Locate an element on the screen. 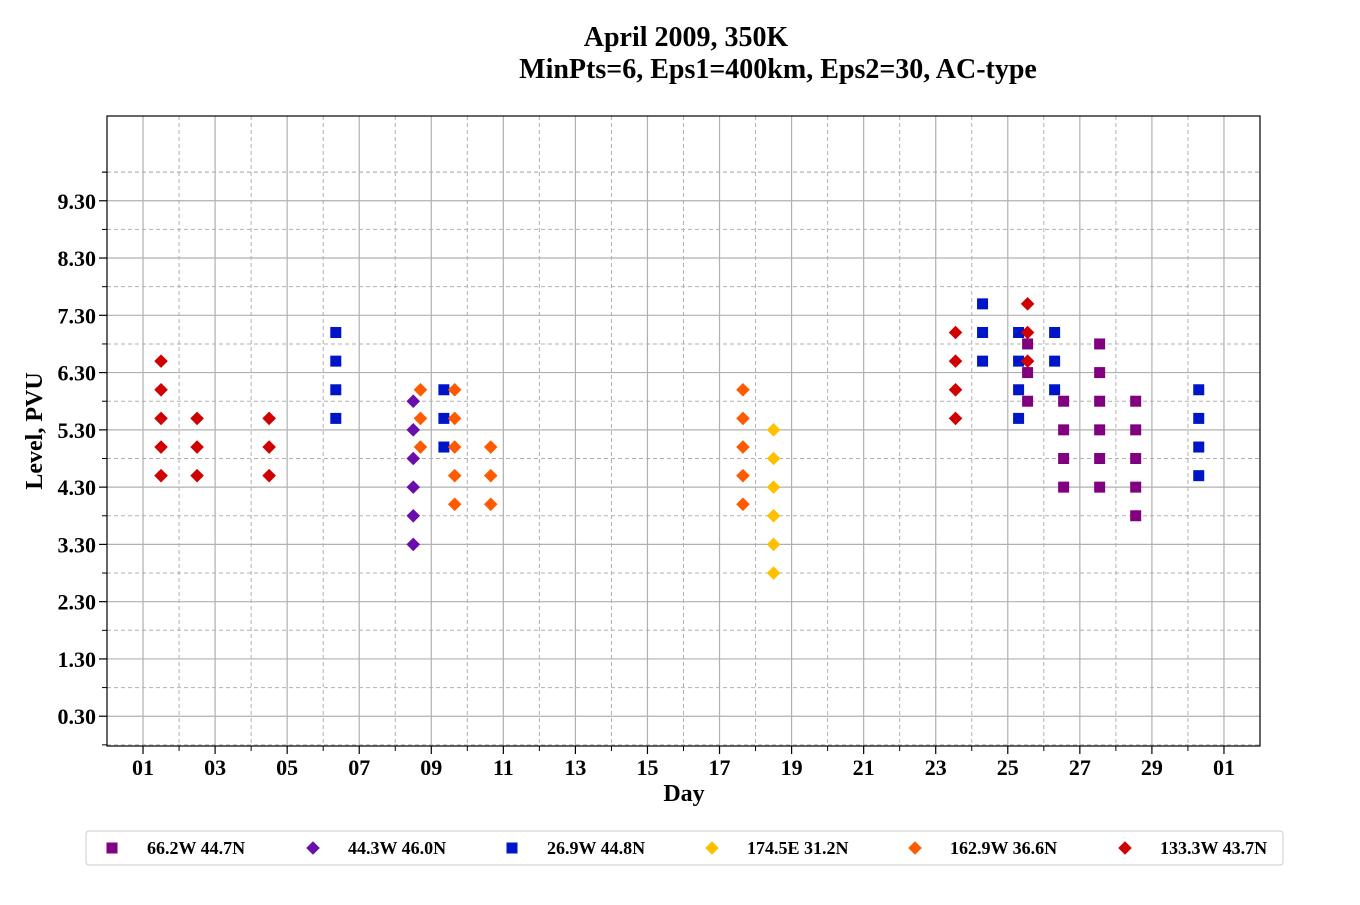 Image resolution: width=1360 pixels, height=905 pixels. legend-label: 26.9W 44.8N is located at coordinates (596, 848).